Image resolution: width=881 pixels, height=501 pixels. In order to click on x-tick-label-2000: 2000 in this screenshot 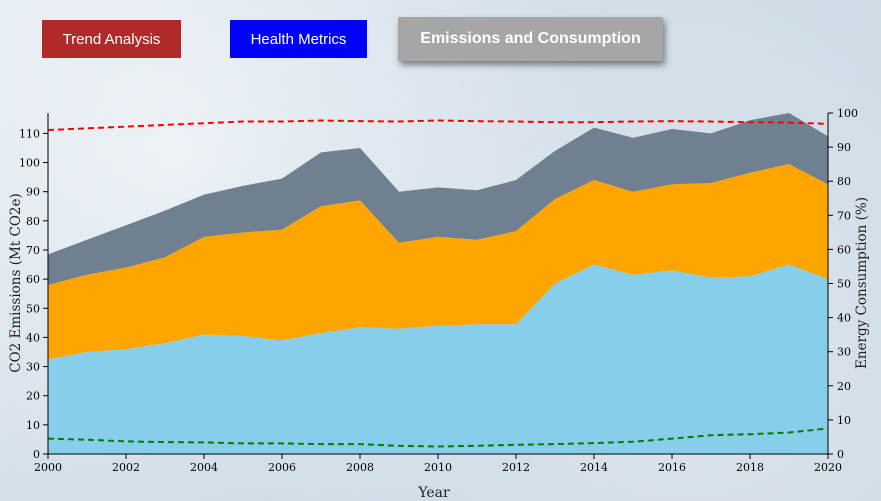, I will do `click(48, 467)`.